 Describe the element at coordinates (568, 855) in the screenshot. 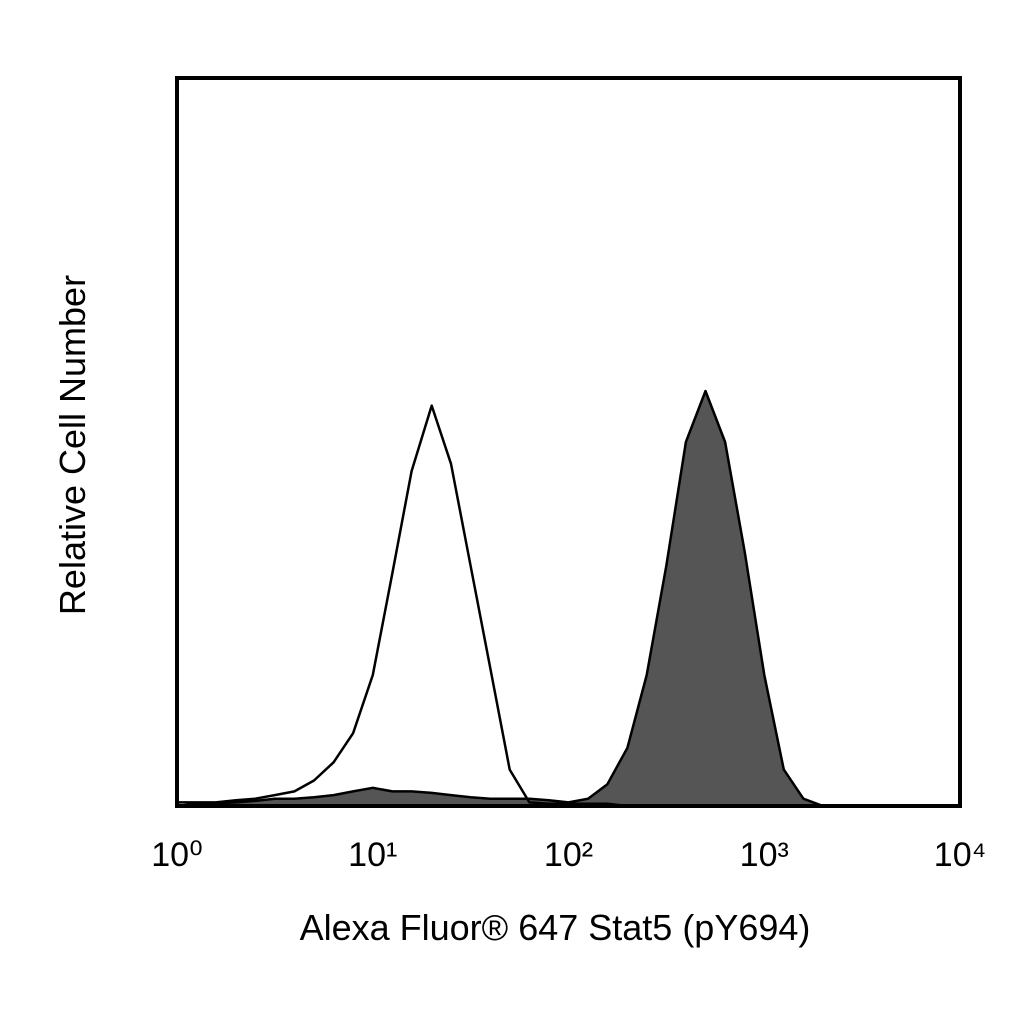

I see `x-tick-label: 10²` at that location.